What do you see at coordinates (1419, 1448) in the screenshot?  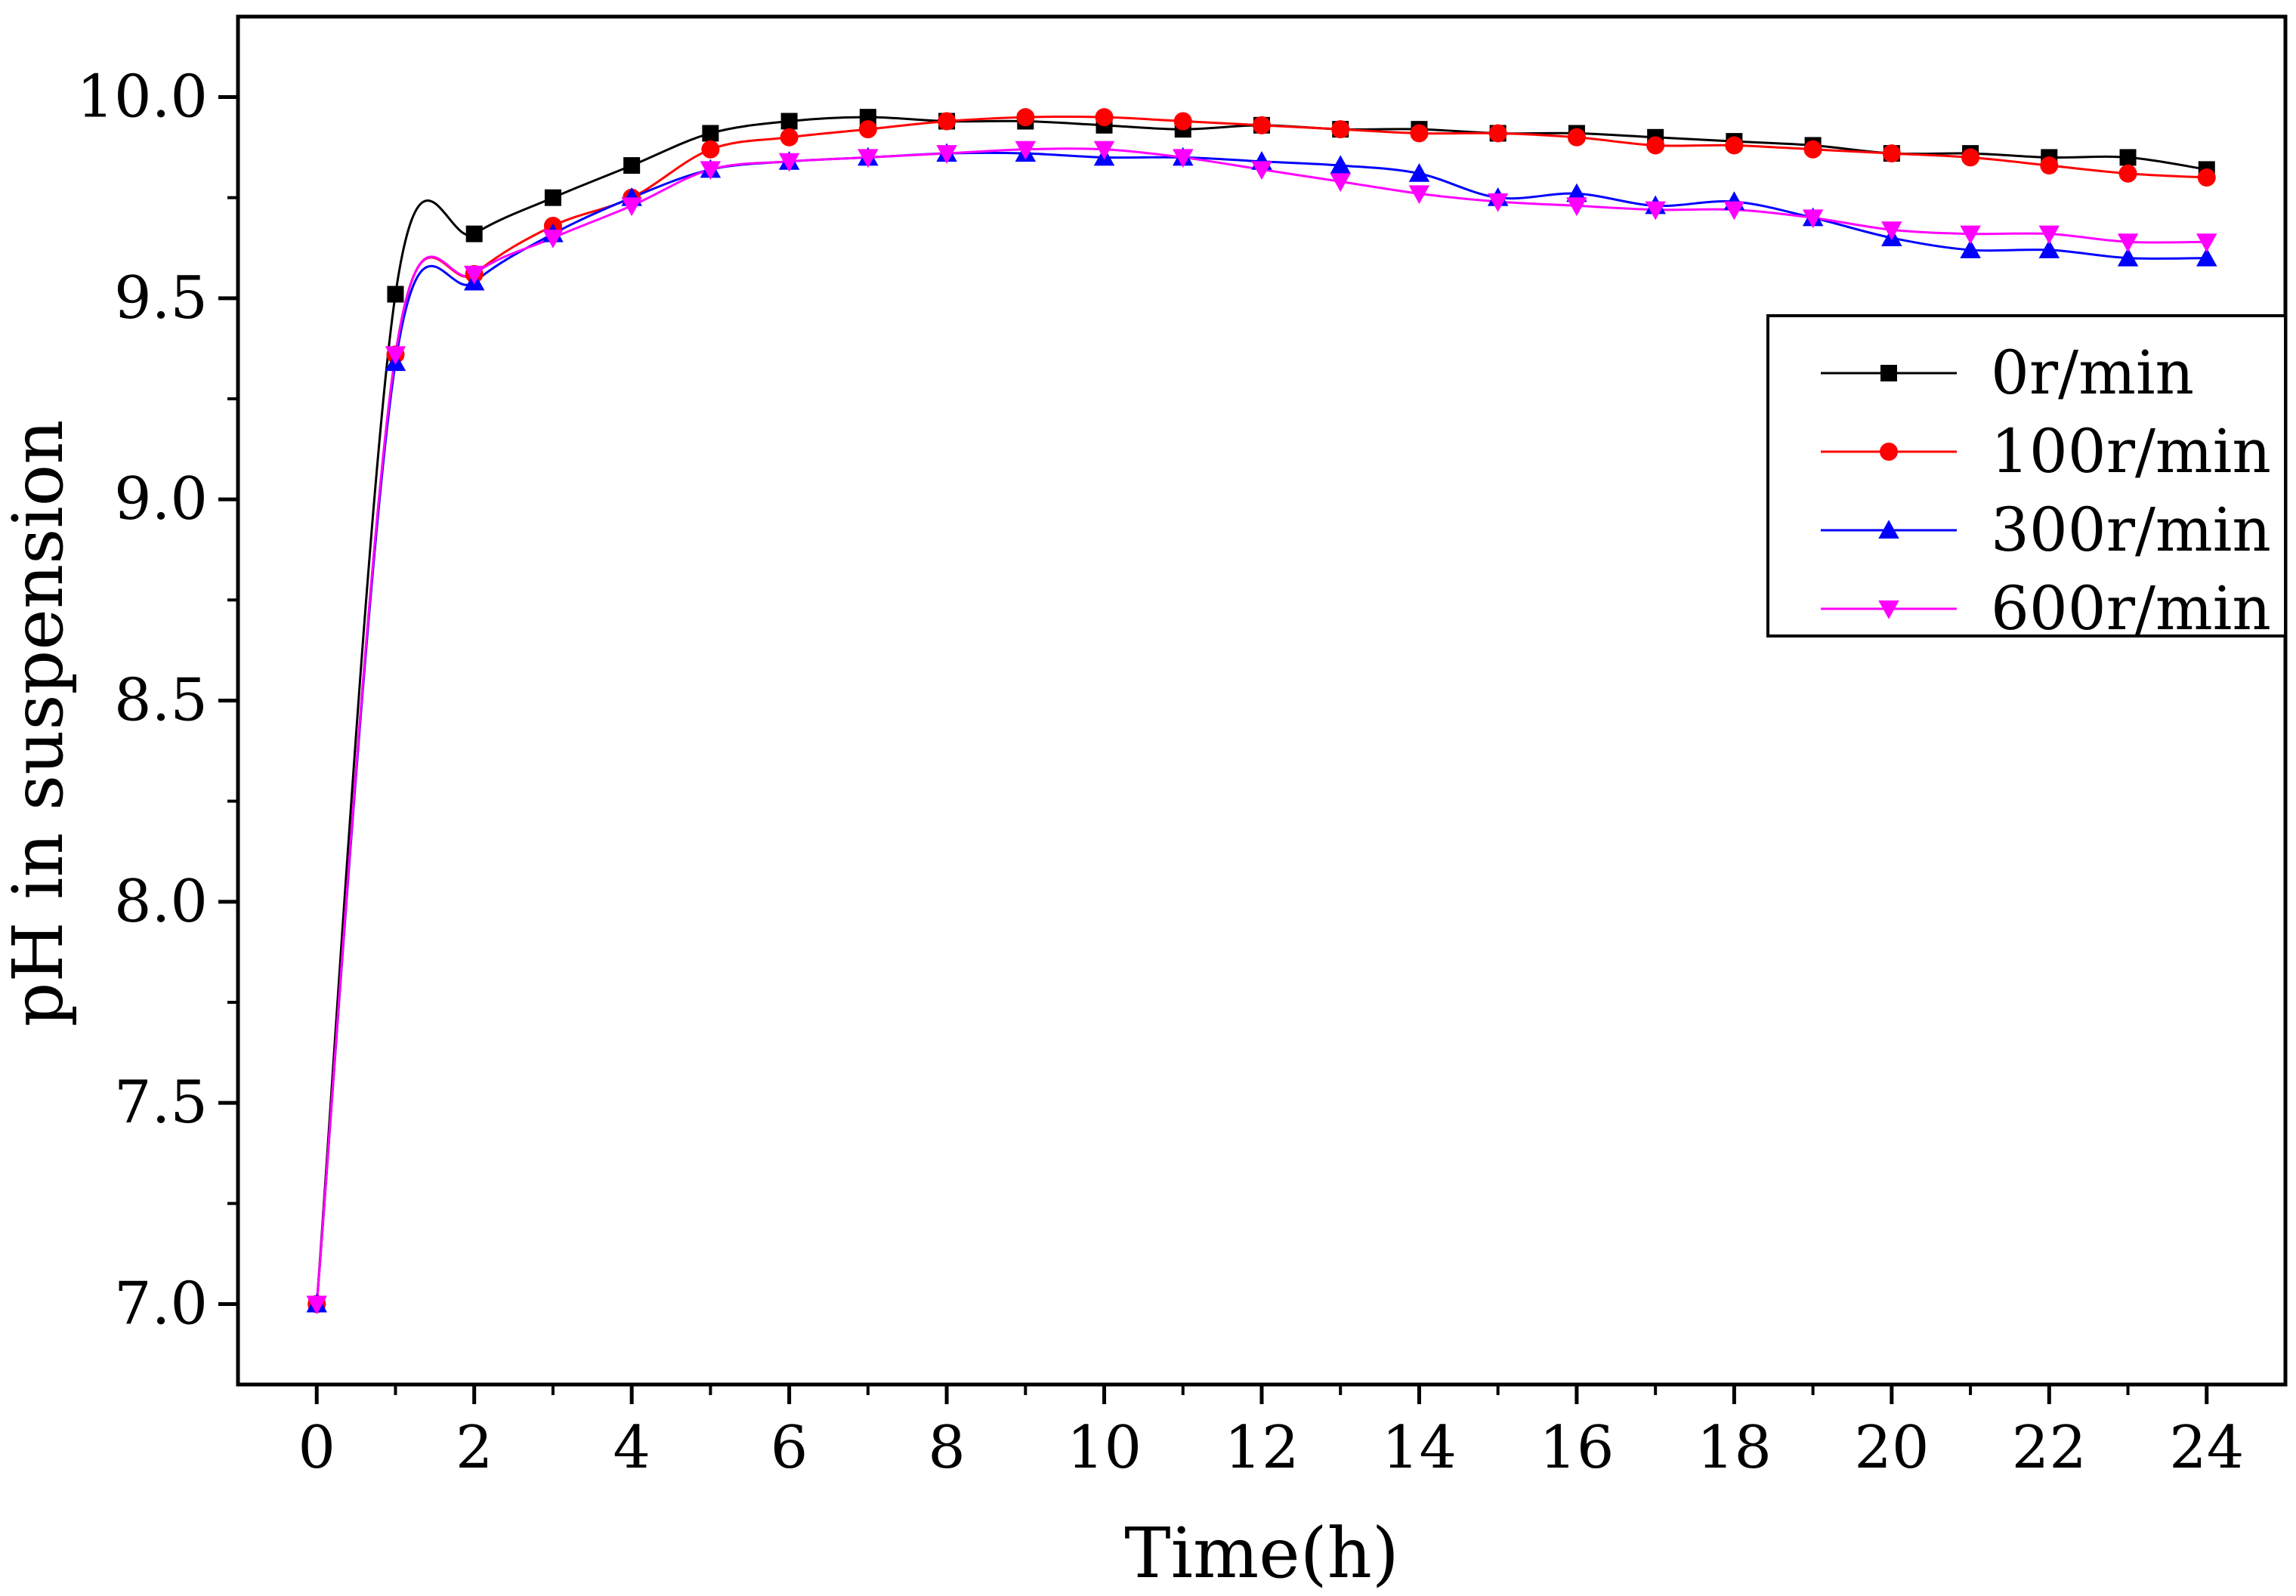 I see `x-tick-label: 14` at bounding box center [1419, 1448].